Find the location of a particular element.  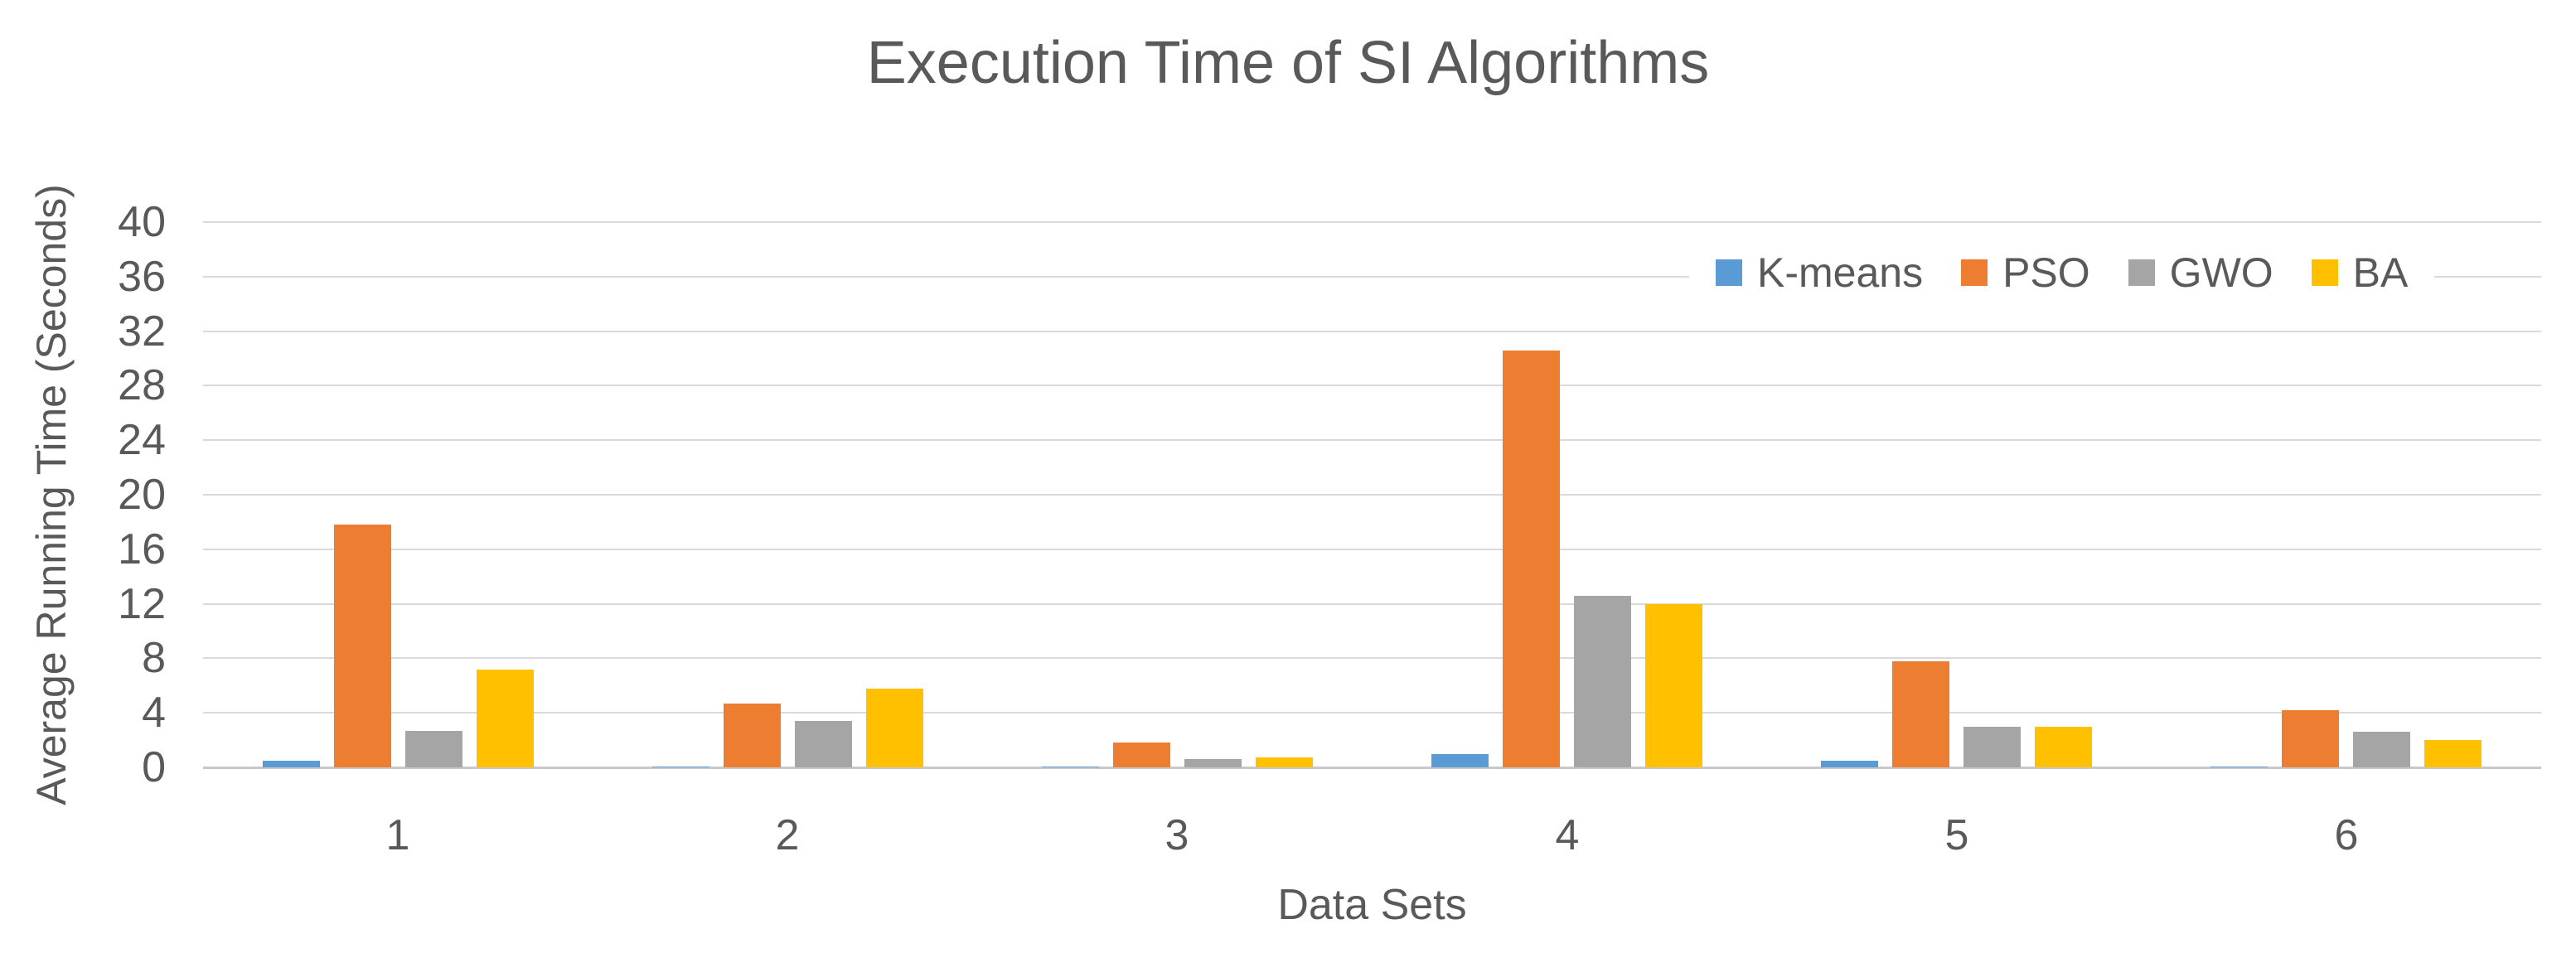

legend-label: BA is located at coordinates (2380, 272).